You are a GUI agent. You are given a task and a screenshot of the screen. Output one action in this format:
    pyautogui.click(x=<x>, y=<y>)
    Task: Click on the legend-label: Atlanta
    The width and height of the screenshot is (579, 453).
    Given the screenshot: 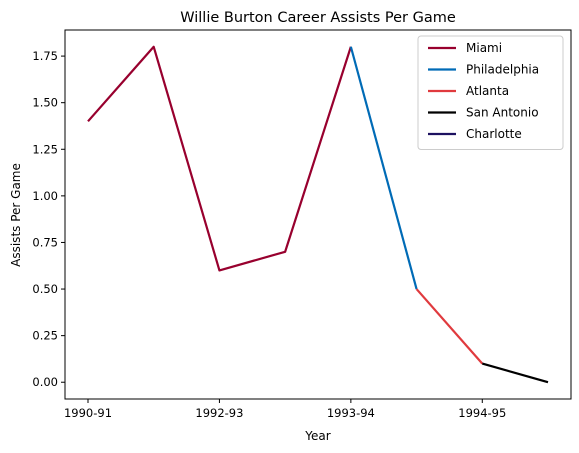 What is the action you would take?
    pyautogui.click(x=487, y=91)
    